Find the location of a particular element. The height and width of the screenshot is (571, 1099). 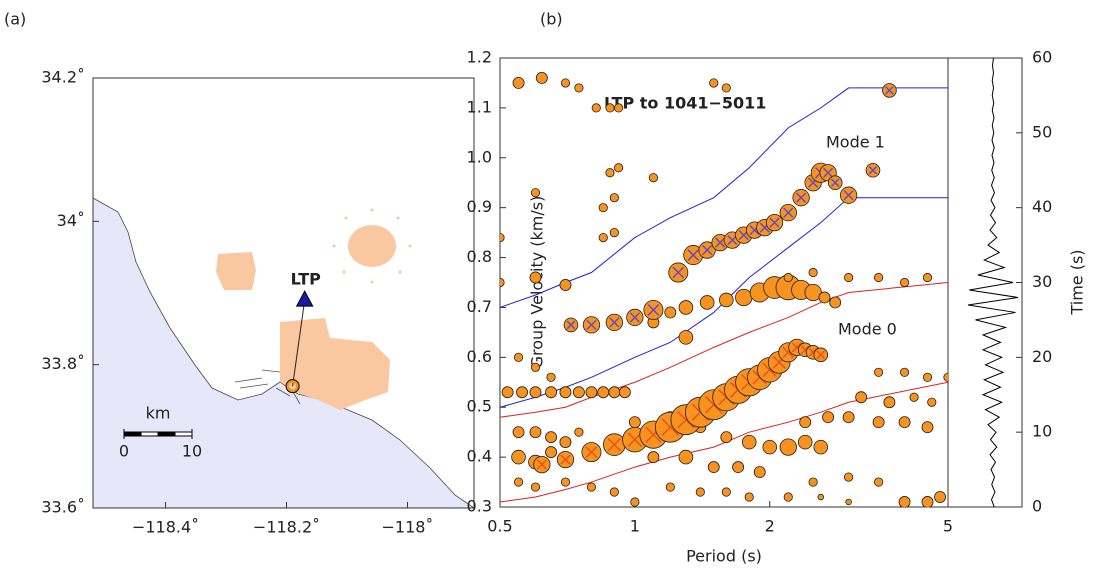

scale-bar-segment is located at coordinates (166, 434).